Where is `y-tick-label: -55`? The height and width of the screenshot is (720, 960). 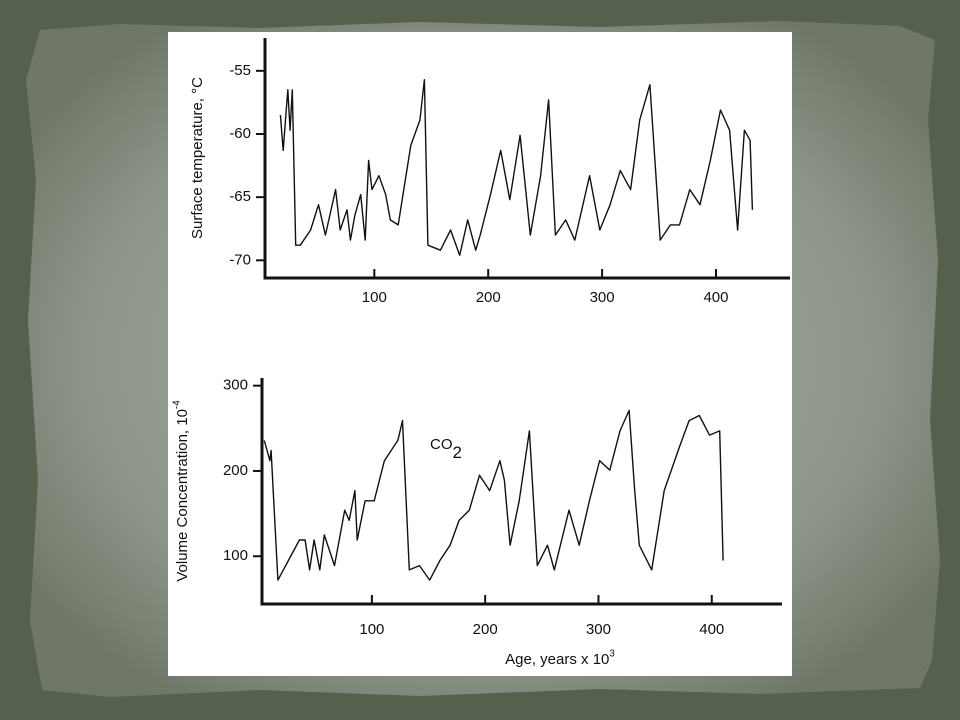 y-tick-label: -55 is located at coordinates (240, 70).